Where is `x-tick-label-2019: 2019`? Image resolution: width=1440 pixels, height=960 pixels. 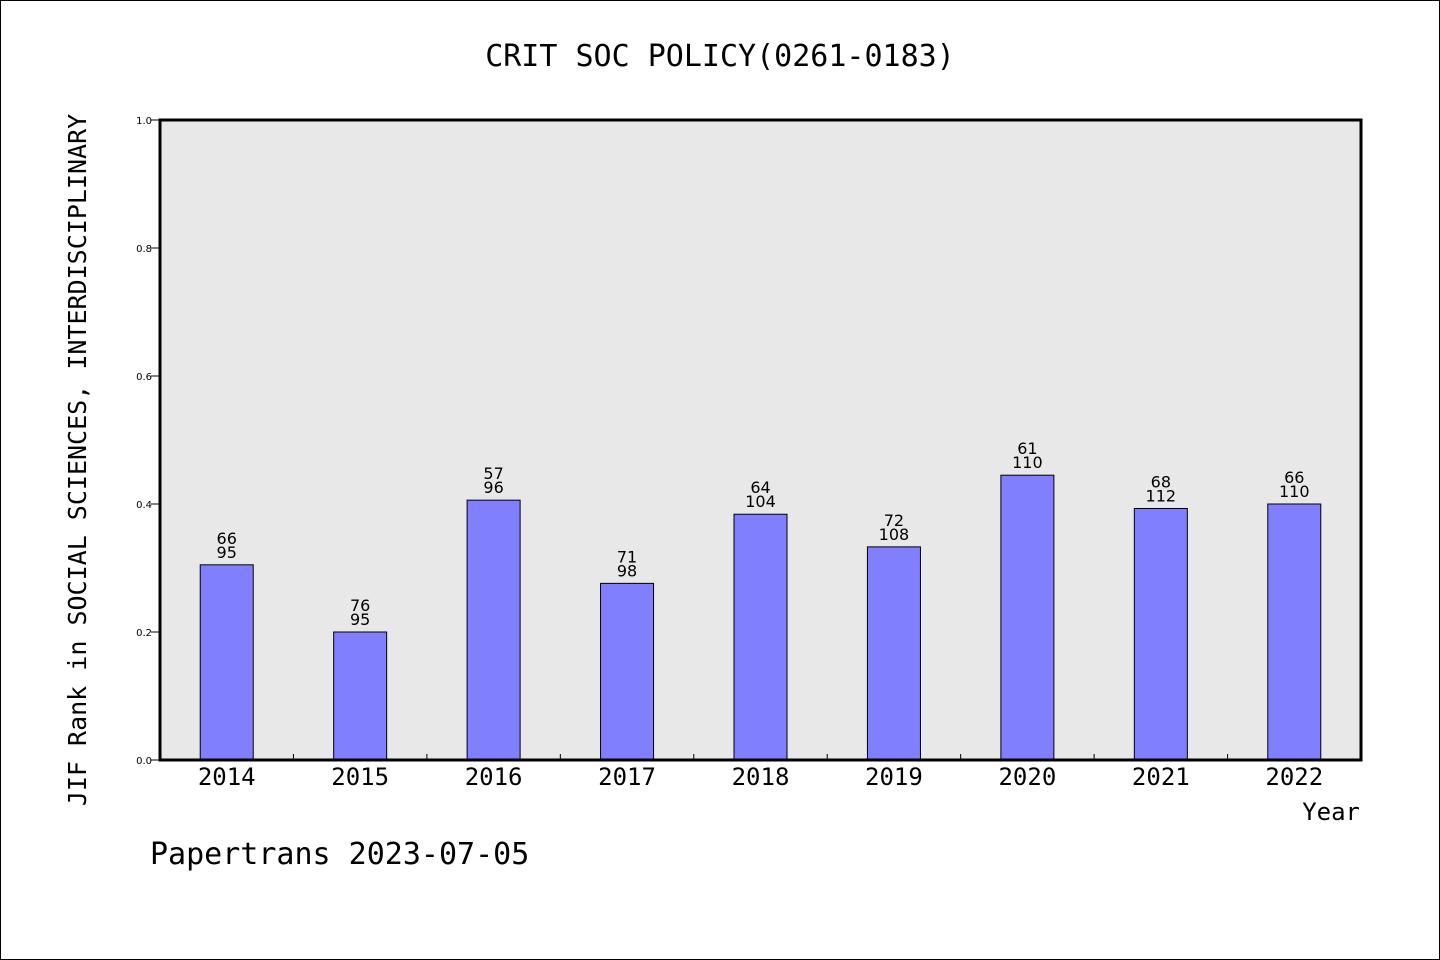 x-tick-label-2019: 2019 is located at coordinates (894, 777).